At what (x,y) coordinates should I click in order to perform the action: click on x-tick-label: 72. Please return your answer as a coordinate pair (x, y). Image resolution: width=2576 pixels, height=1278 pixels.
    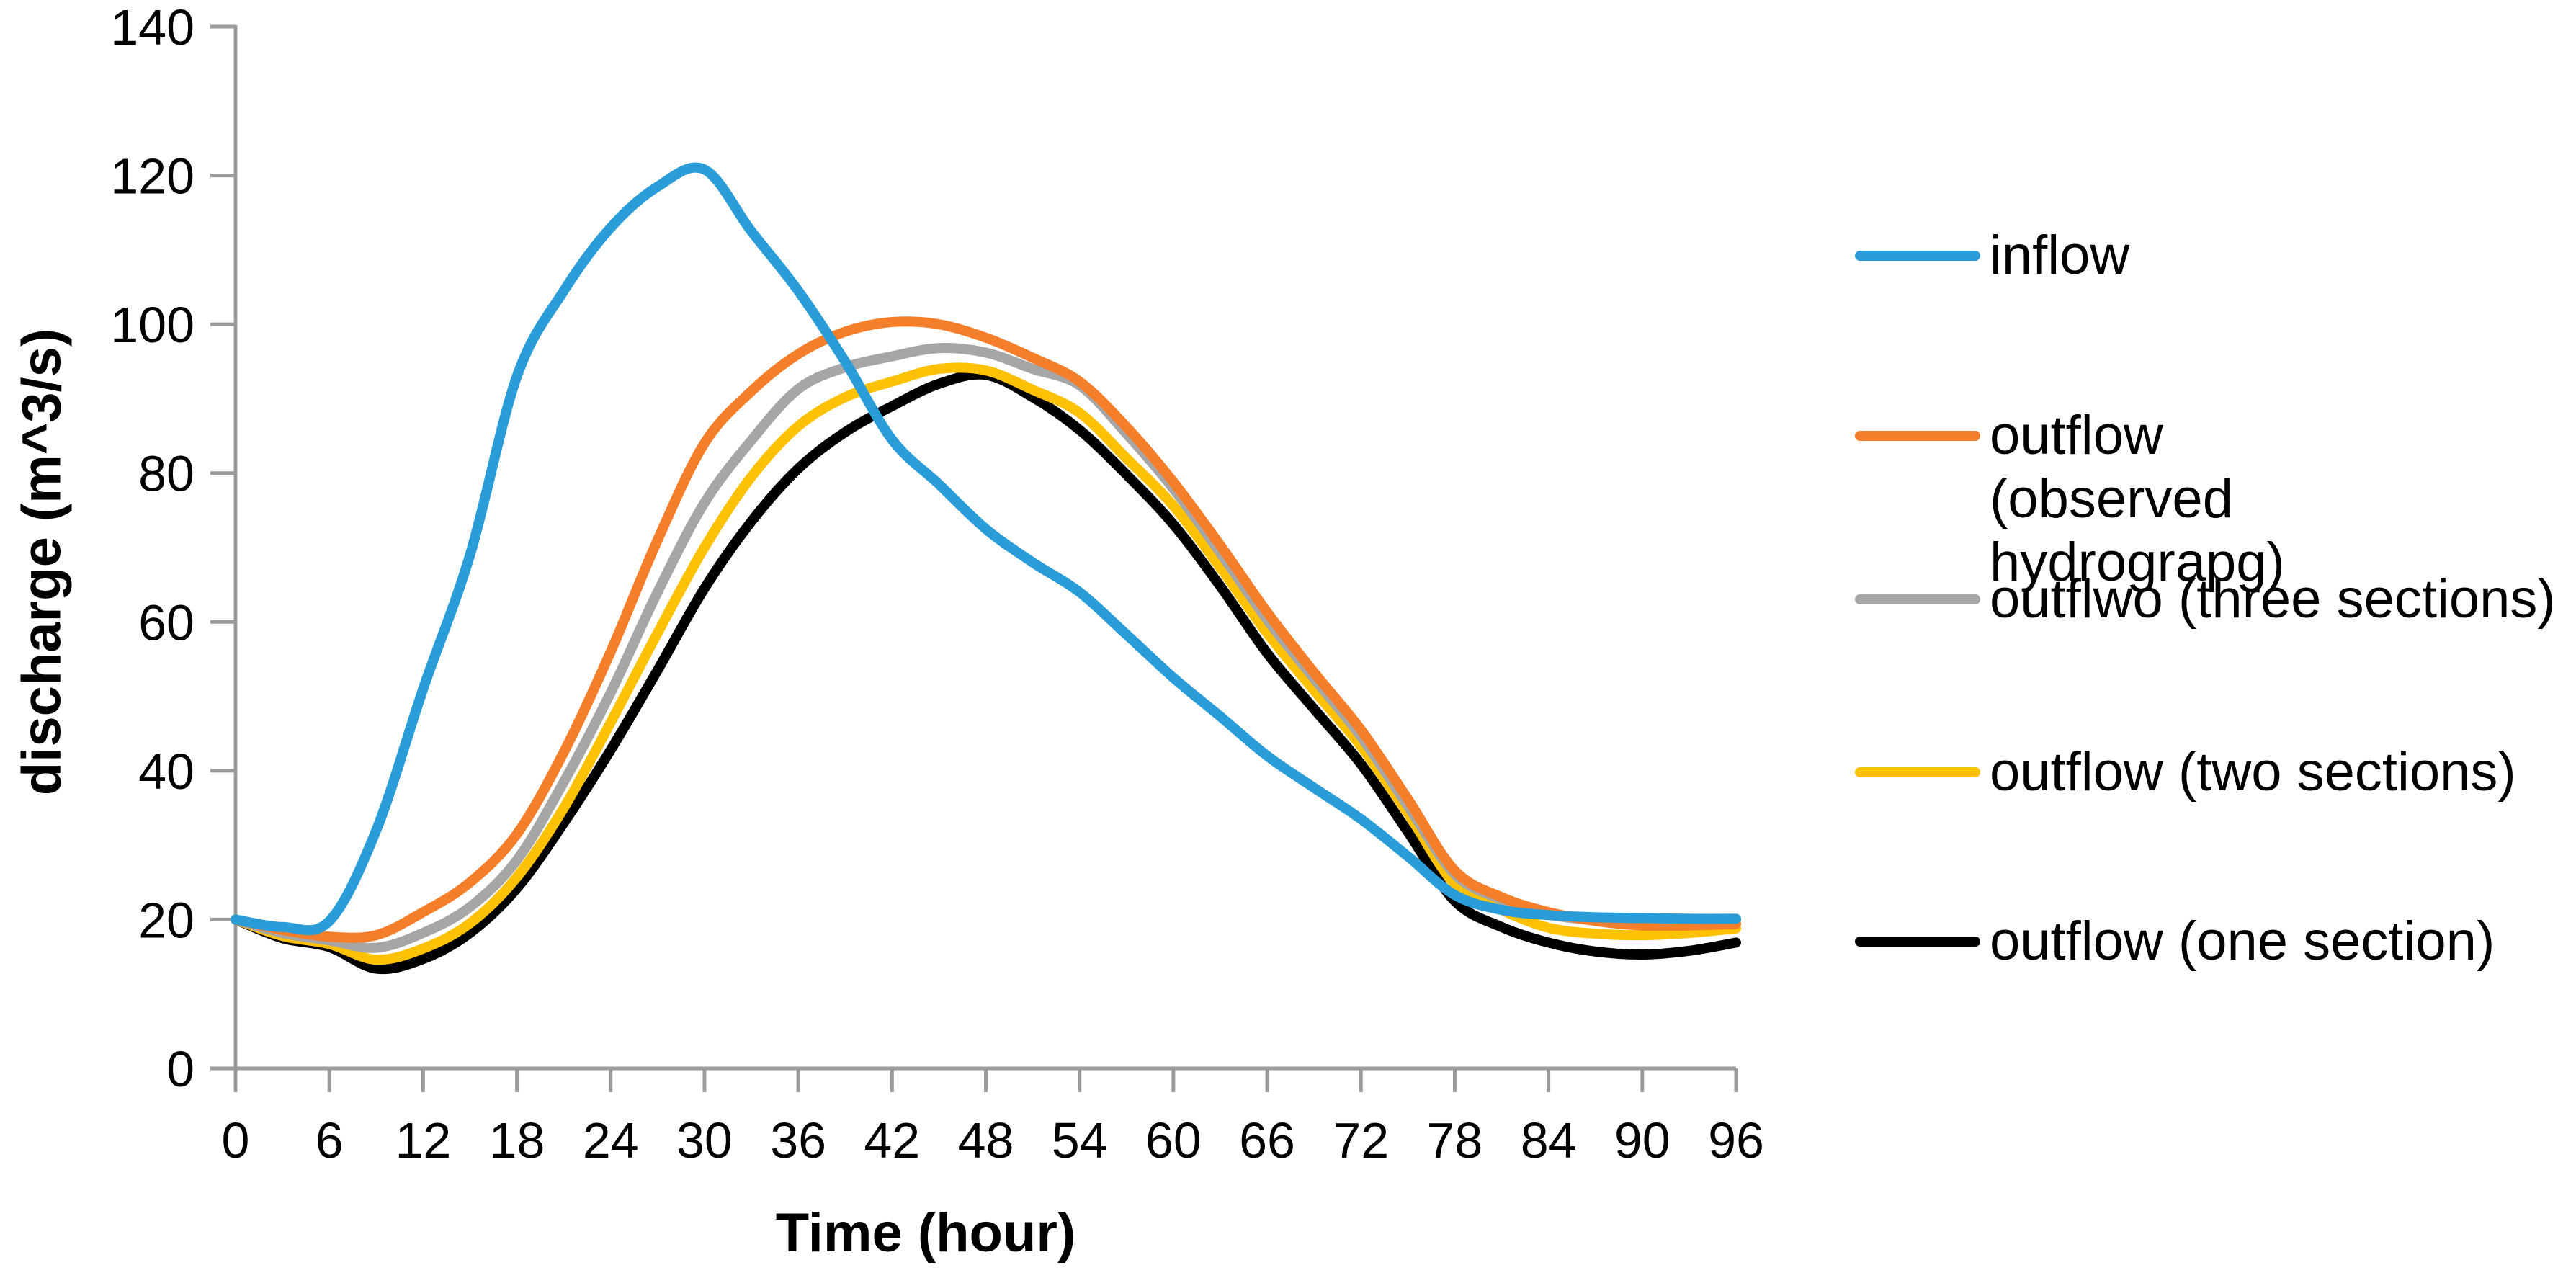
    Looking at the image, I should click on (1361, 1140).